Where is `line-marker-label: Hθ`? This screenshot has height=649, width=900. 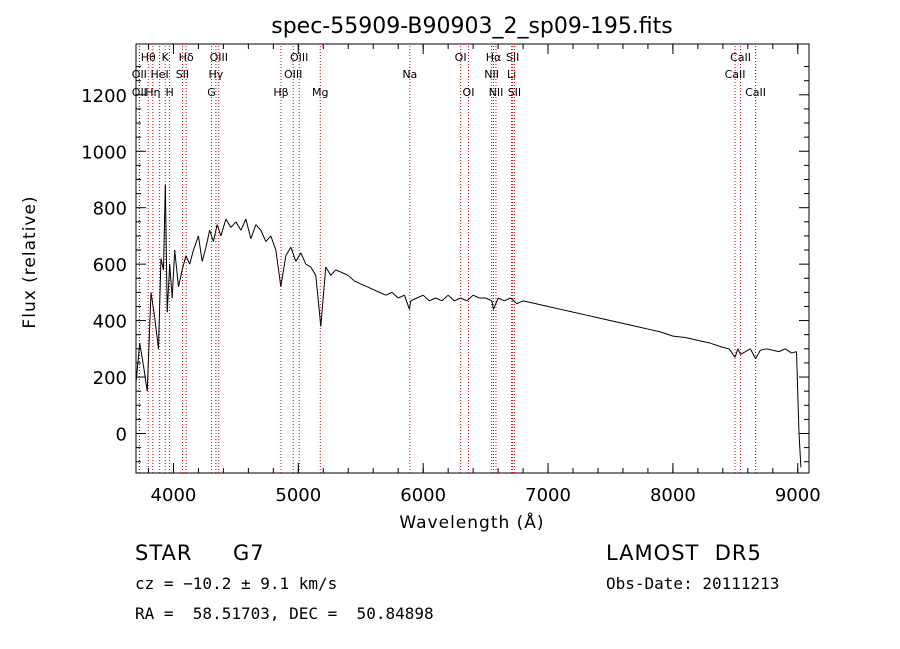 line-marker-label: Hθ is located at coordinates (148, 57).